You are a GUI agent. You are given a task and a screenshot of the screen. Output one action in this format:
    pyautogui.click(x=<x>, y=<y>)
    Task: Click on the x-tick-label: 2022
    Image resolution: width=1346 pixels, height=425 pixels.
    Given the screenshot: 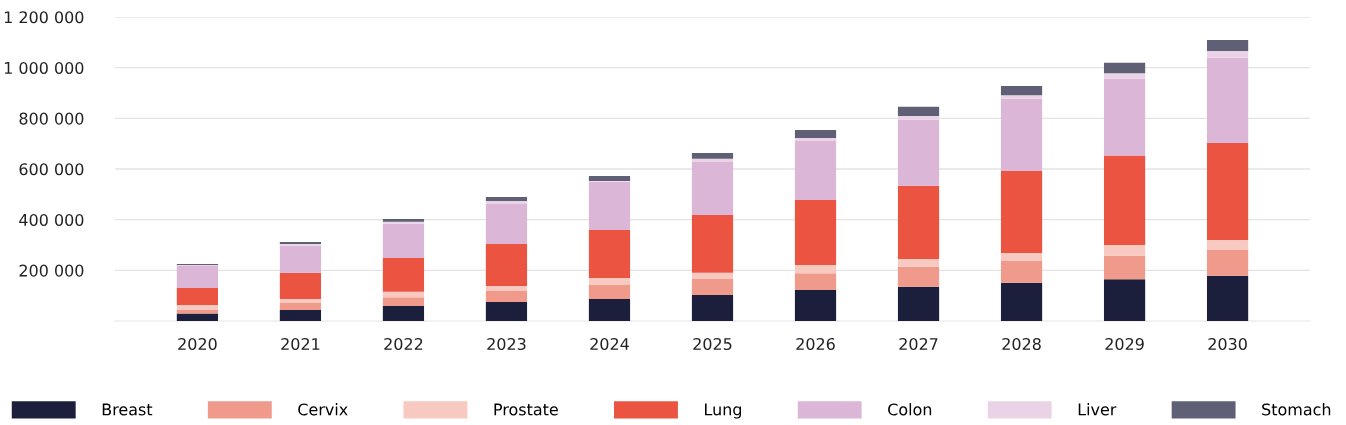 What is the action you would take?
    pyautogui.click(x=403, y=344)
    